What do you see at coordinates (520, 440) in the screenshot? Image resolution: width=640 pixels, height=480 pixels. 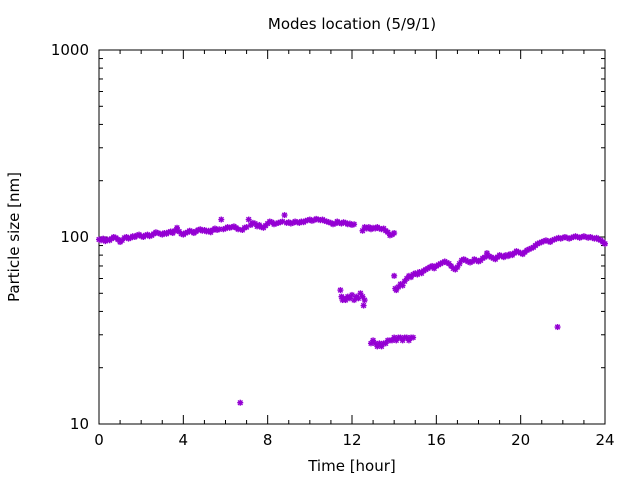 I see `x-tick-label: 20` at bounding box center [520, 440].